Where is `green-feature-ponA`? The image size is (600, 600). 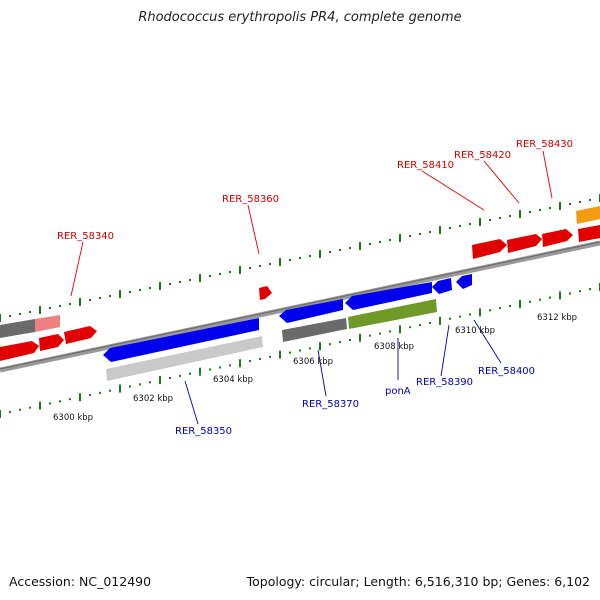 green-feature-ponA is located at coordinates (392, 314).